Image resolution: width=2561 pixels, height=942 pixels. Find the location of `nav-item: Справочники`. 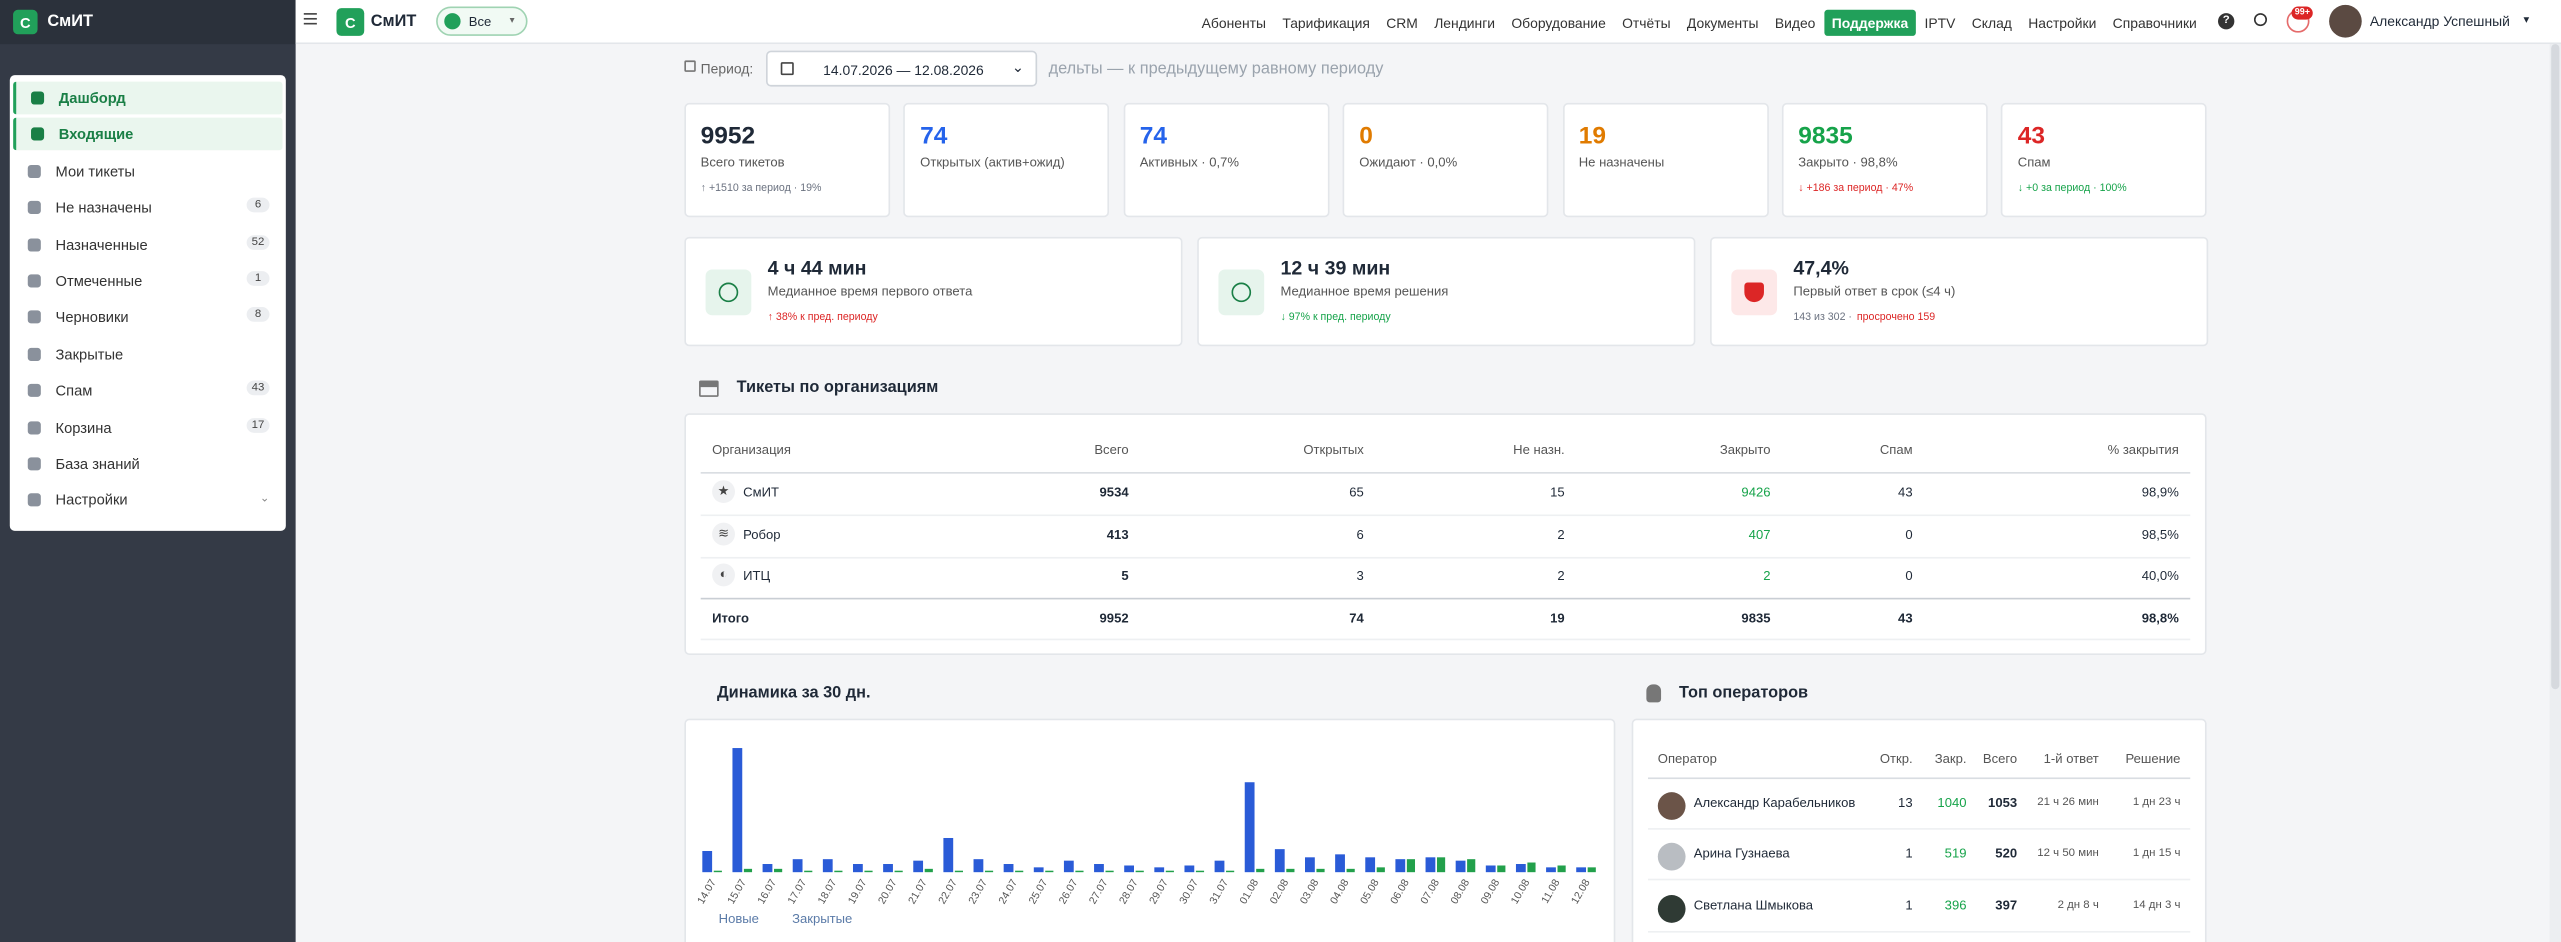

nav-item: Справочники is located at coordinates (2154, 22).